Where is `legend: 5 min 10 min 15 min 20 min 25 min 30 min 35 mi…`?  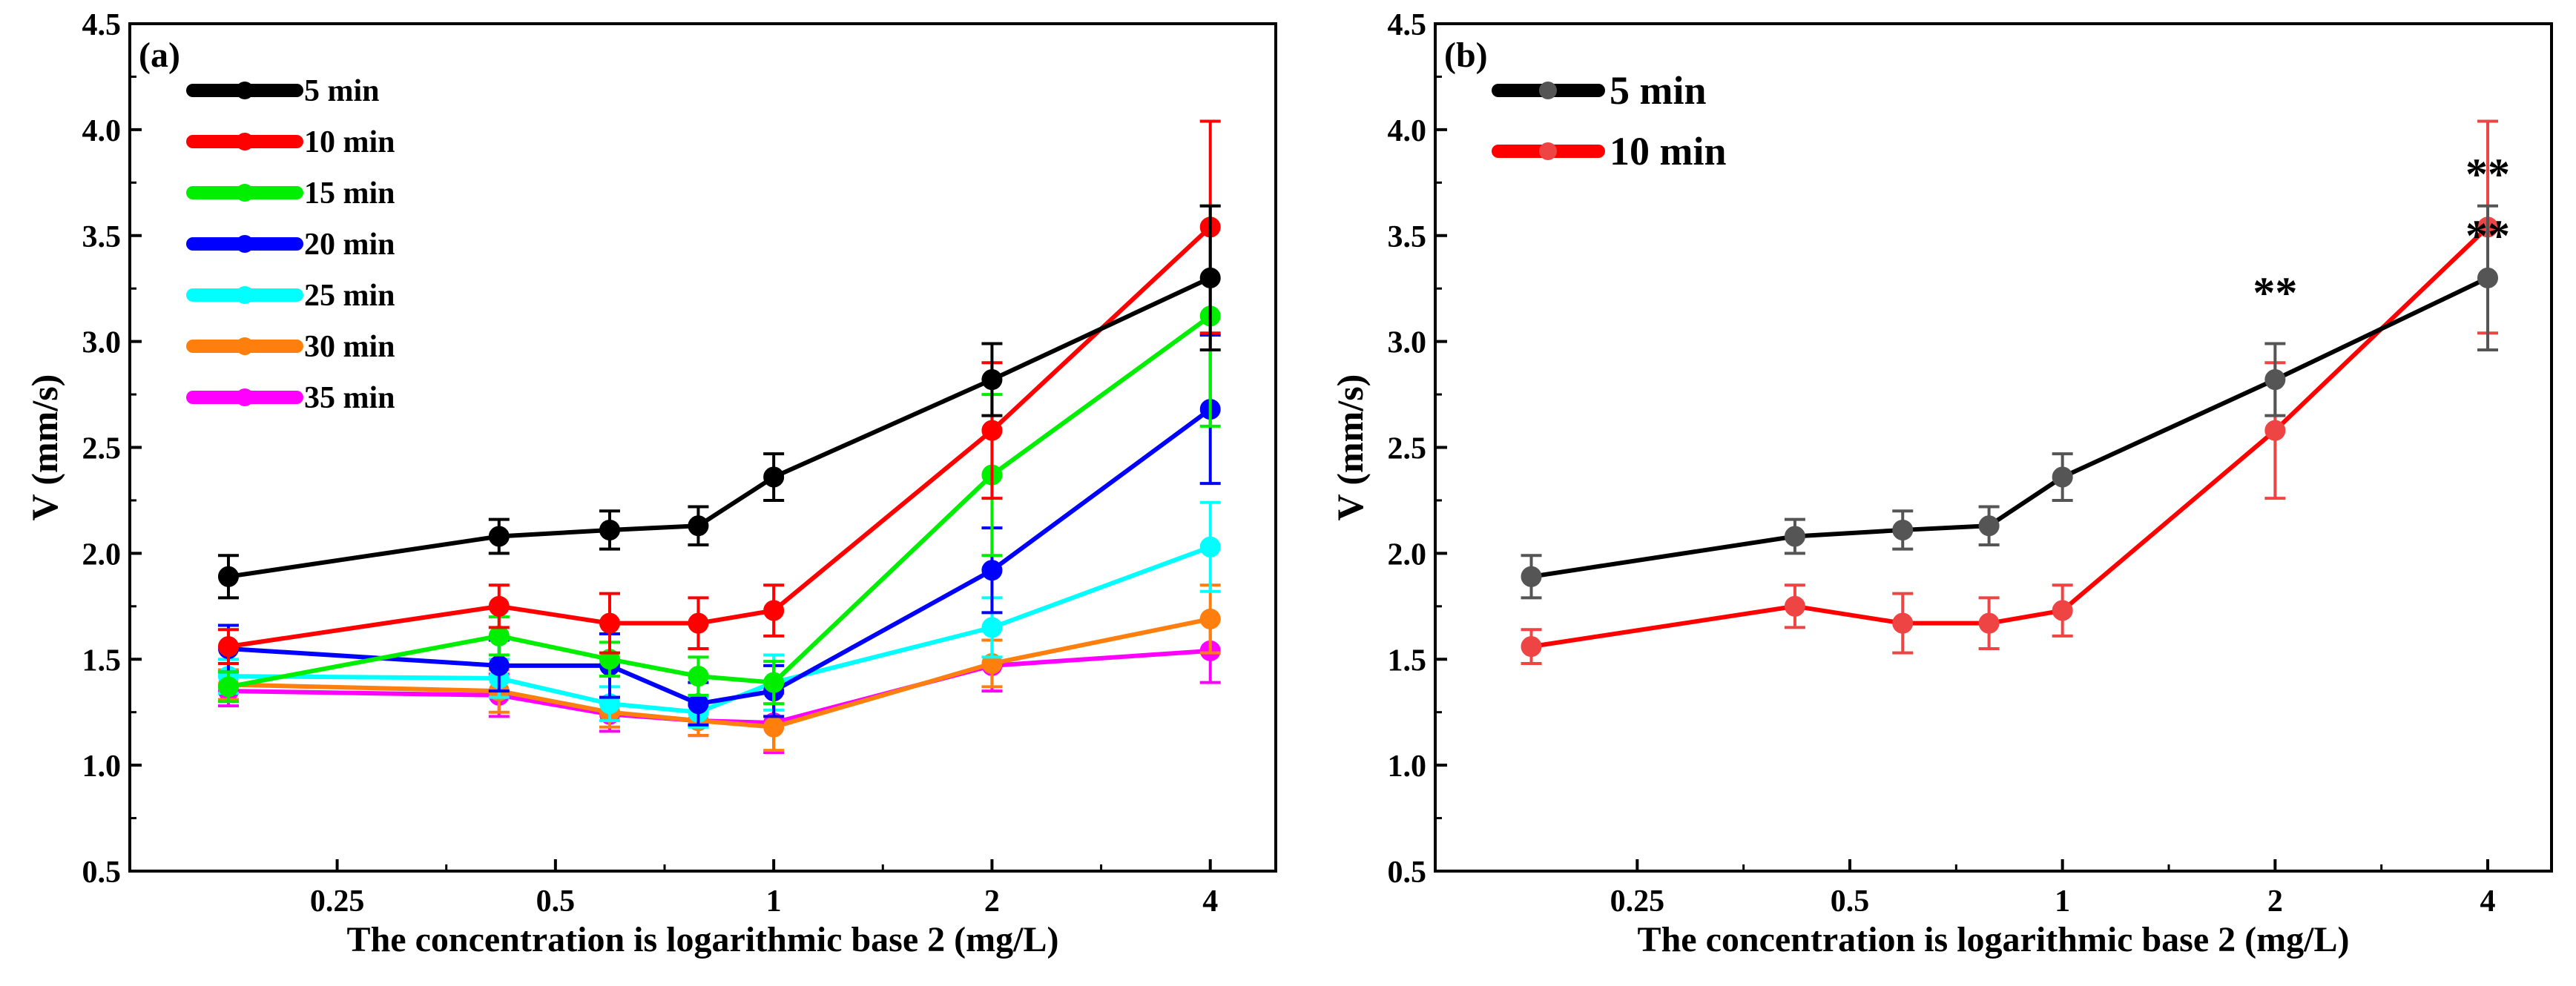 legend: 5 min 10 min 15 min 20 min 25 min 30 min 35 mi… is located at coordinates (290, 244).